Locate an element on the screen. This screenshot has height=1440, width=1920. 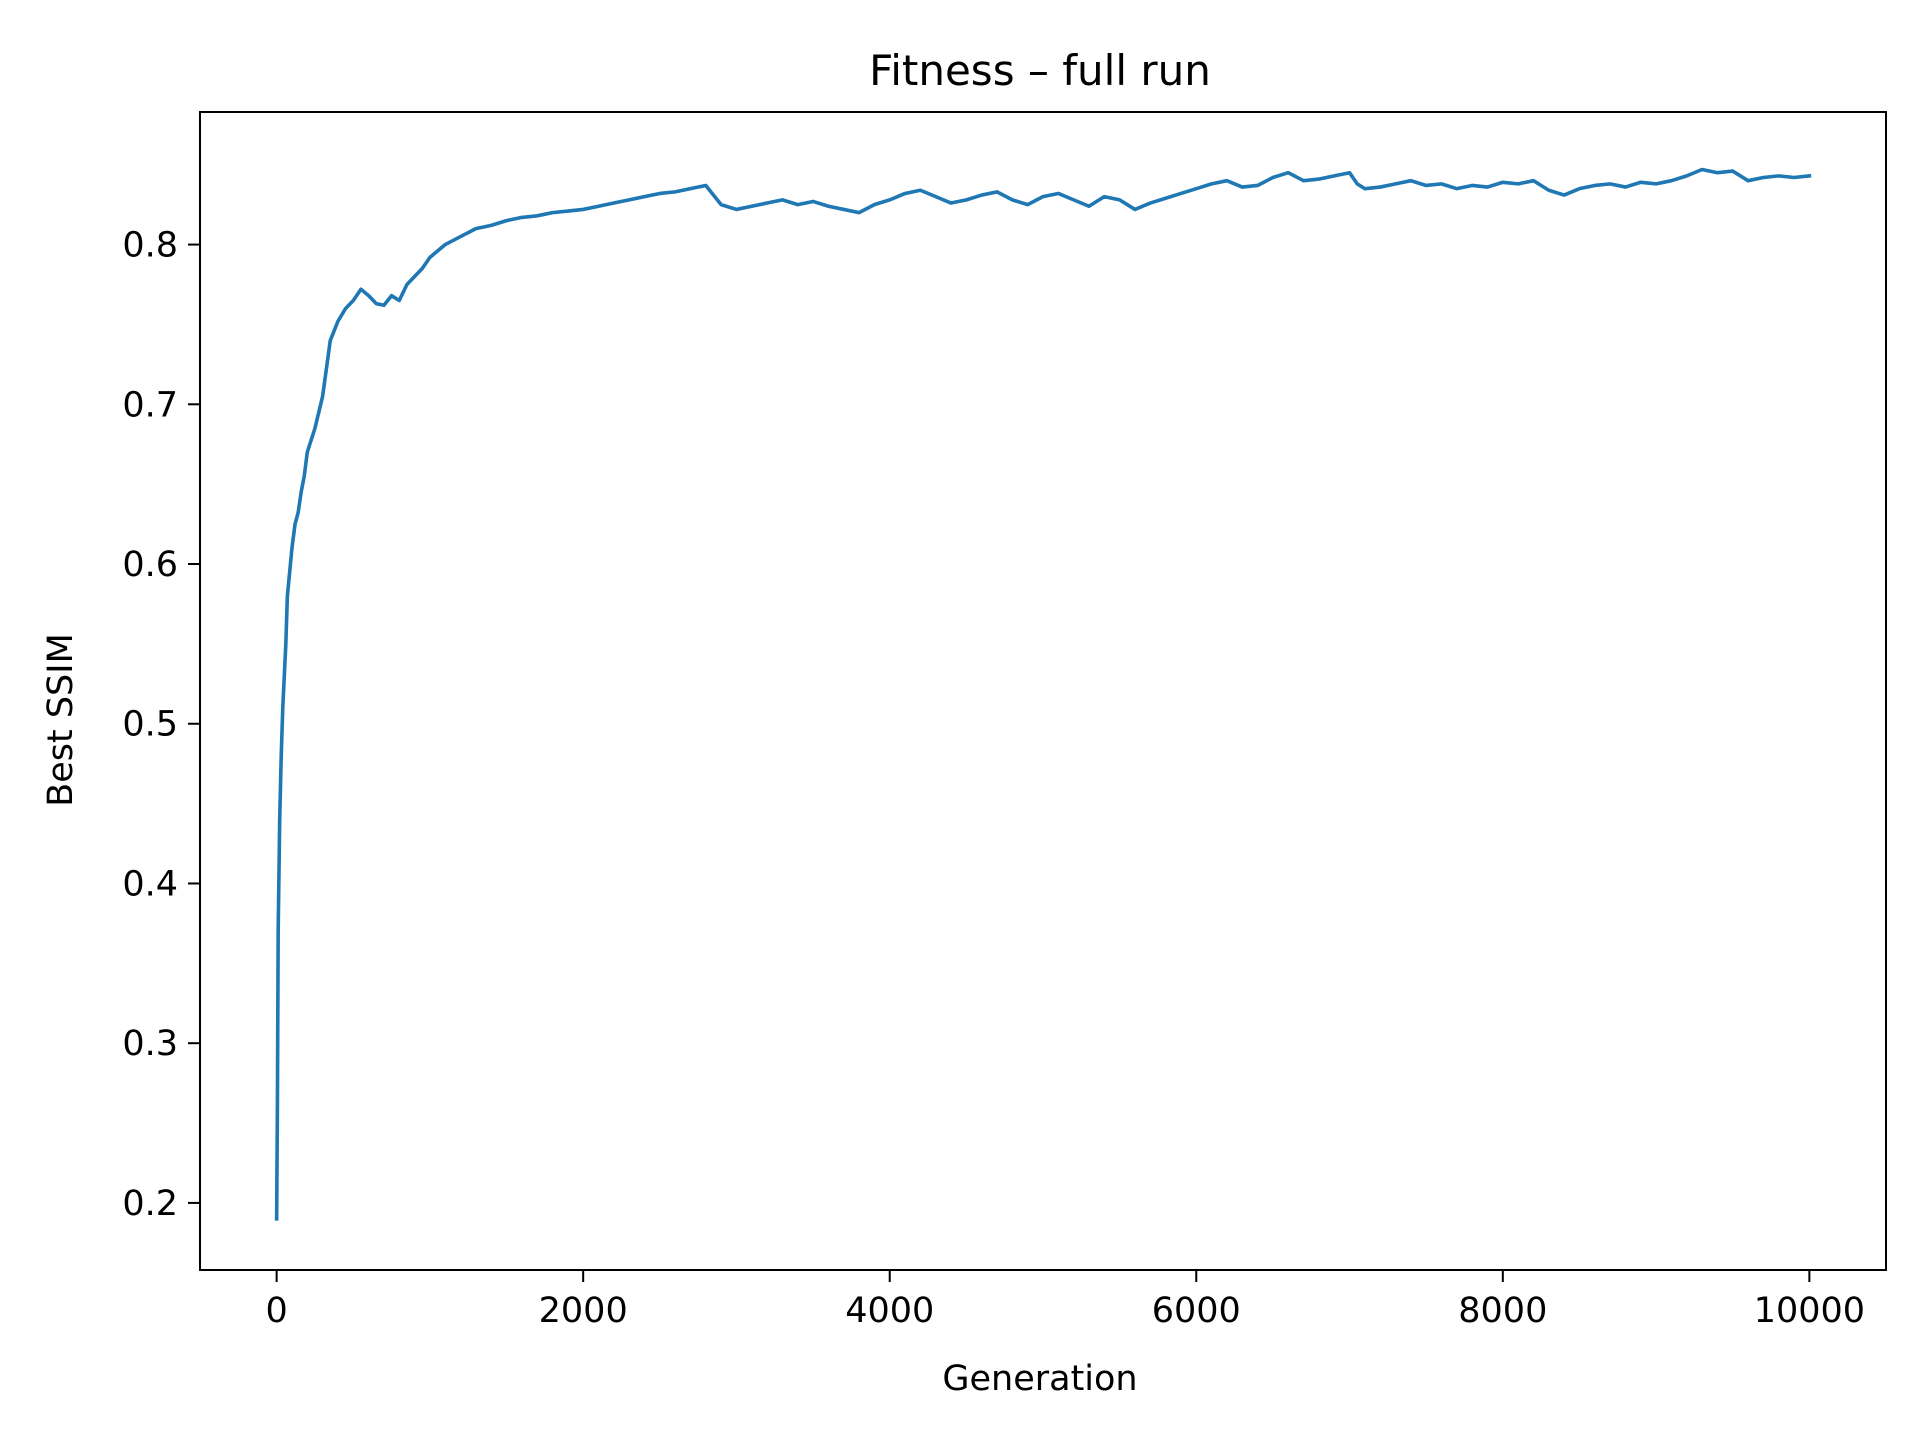
y-tick-label: 0.6 is located at coordinates (150, 565).